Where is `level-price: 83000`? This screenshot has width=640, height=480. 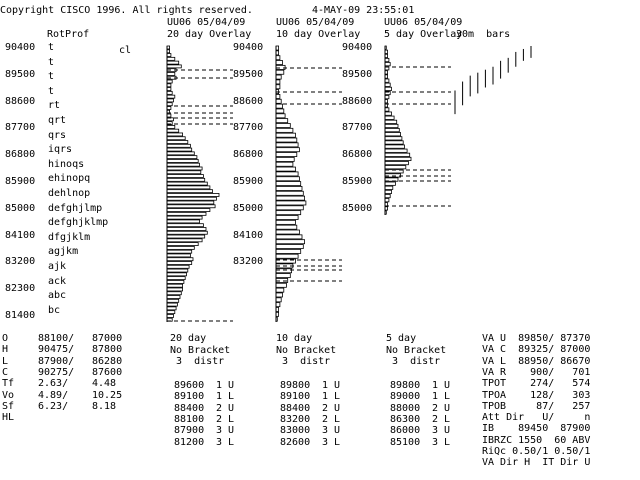 level-price: 83000 is located at coordinates (295, 431).